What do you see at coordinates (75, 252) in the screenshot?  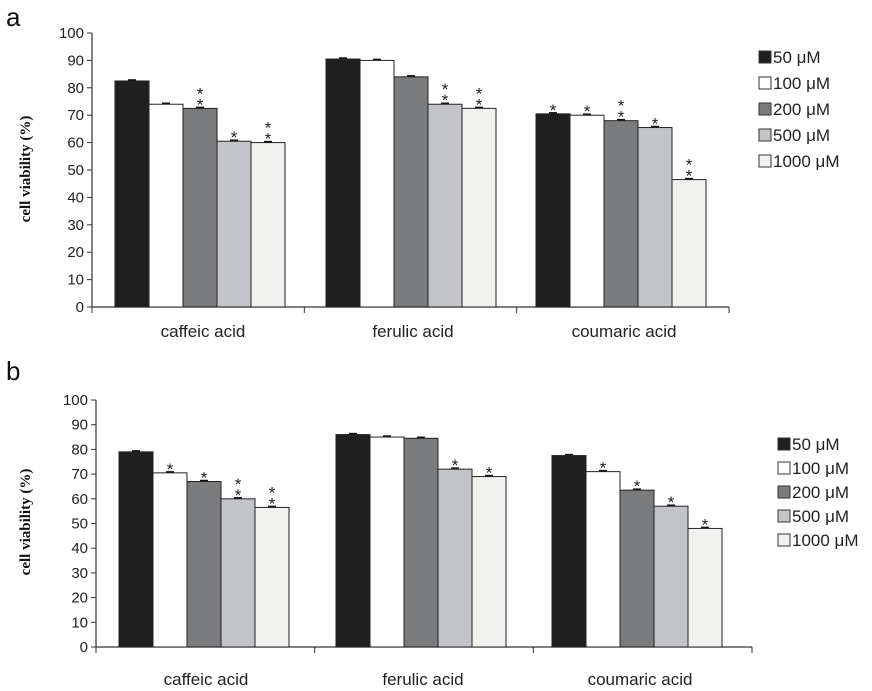 I see `y-tick-label-a-20: 20` at bounding box center [75, 252].